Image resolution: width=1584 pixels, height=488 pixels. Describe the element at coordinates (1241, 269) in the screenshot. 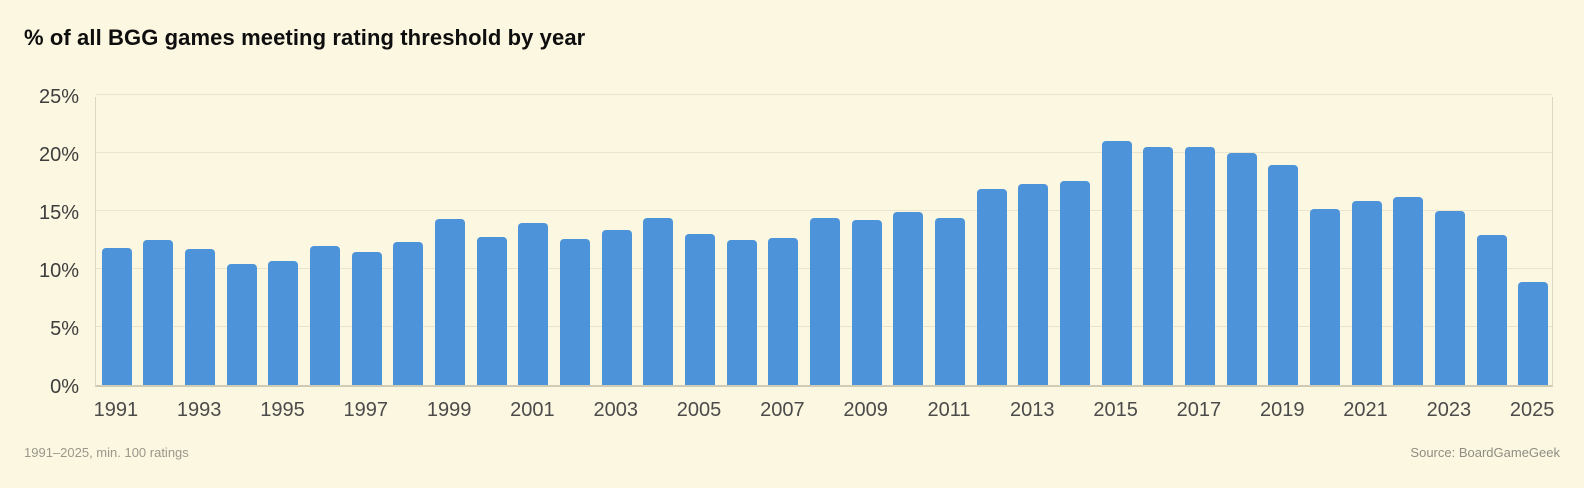

I see `bar-2018` at that location.